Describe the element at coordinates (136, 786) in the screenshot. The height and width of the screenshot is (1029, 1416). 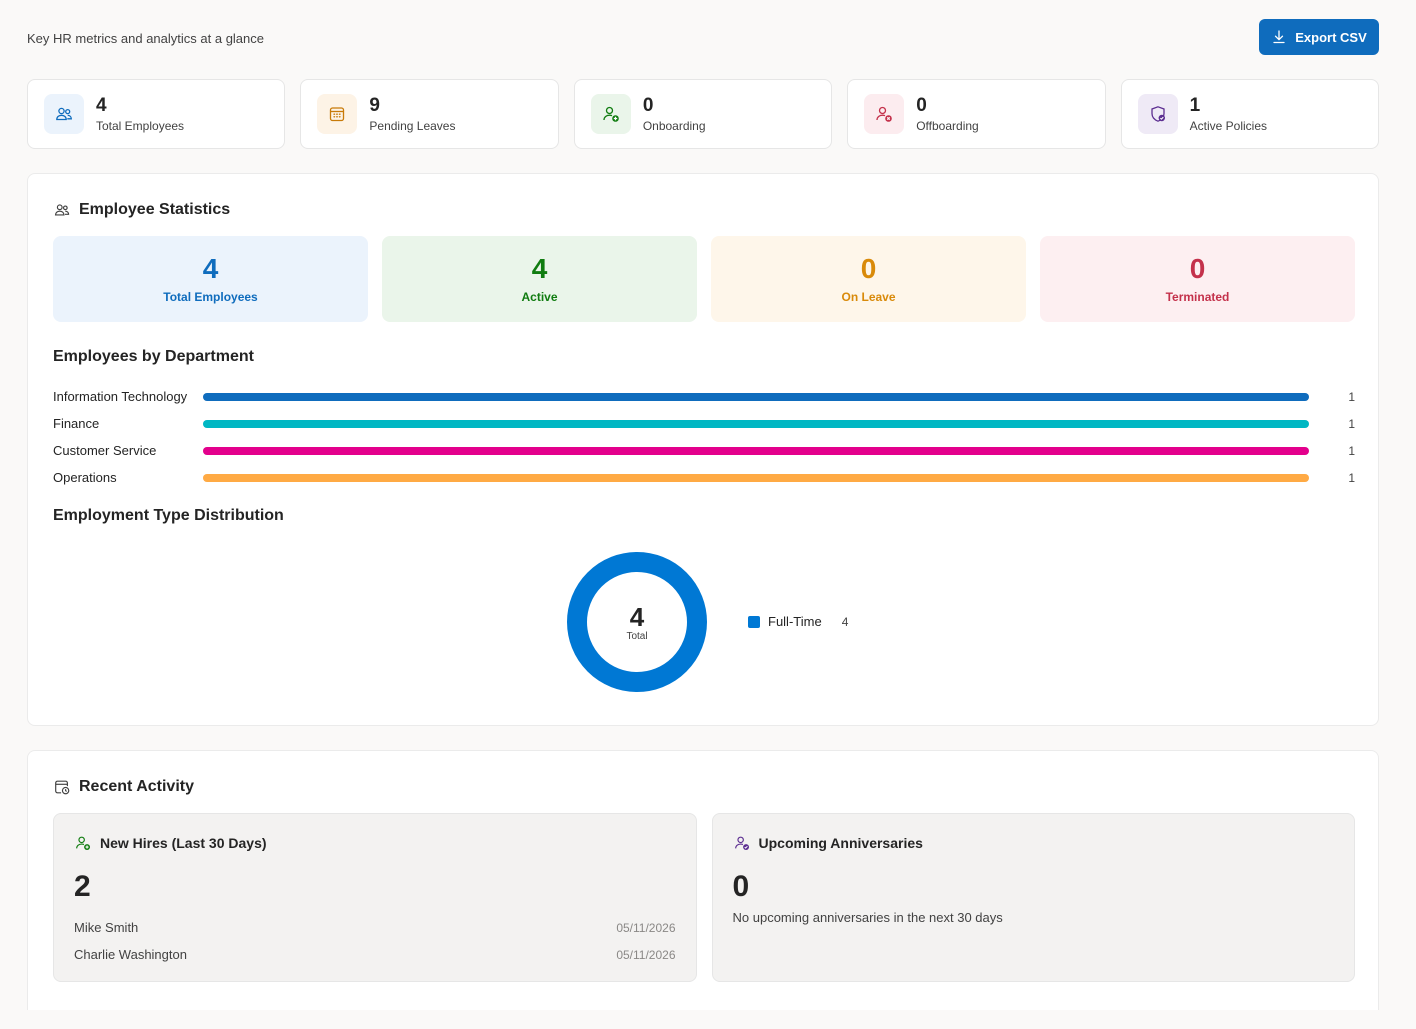
I see `panel-title: Recent Activity` at that location.